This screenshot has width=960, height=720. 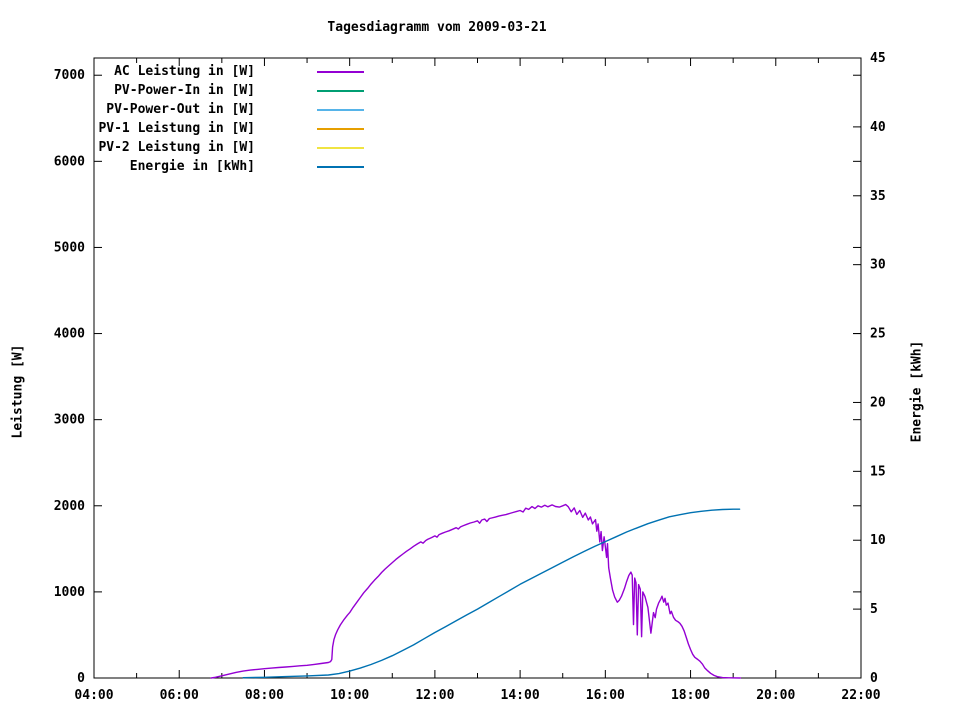 What do you see at coordinates (69, 334) in the screenshot?
I see `y-tick-label: 4000` at bounding box center [69, 334].